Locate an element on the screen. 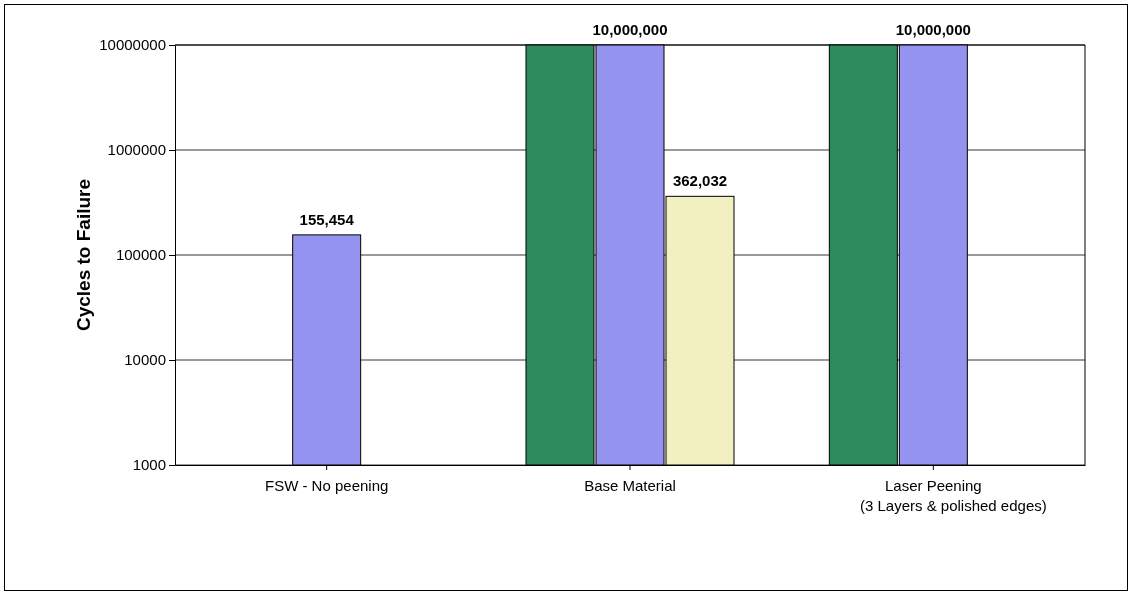 The image size is (1133, 596). x-tick-label: FSW - No peening is located at coordinates (326, 485).